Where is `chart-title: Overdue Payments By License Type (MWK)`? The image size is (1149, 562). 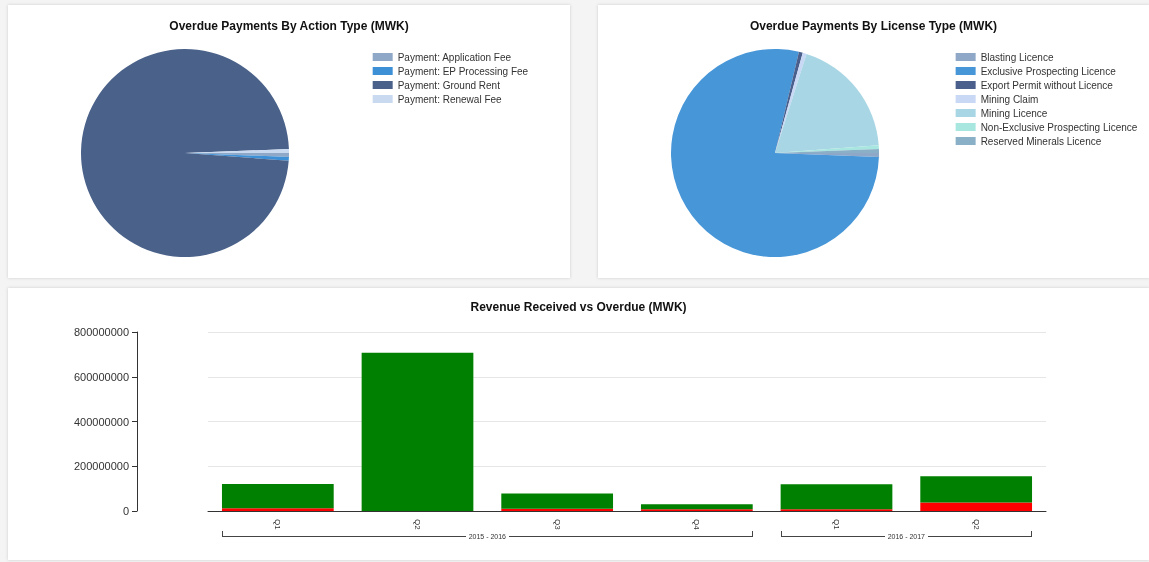 chart-title: Overdue Payments By License Type (MWK) is located at coordinates (873, 26).